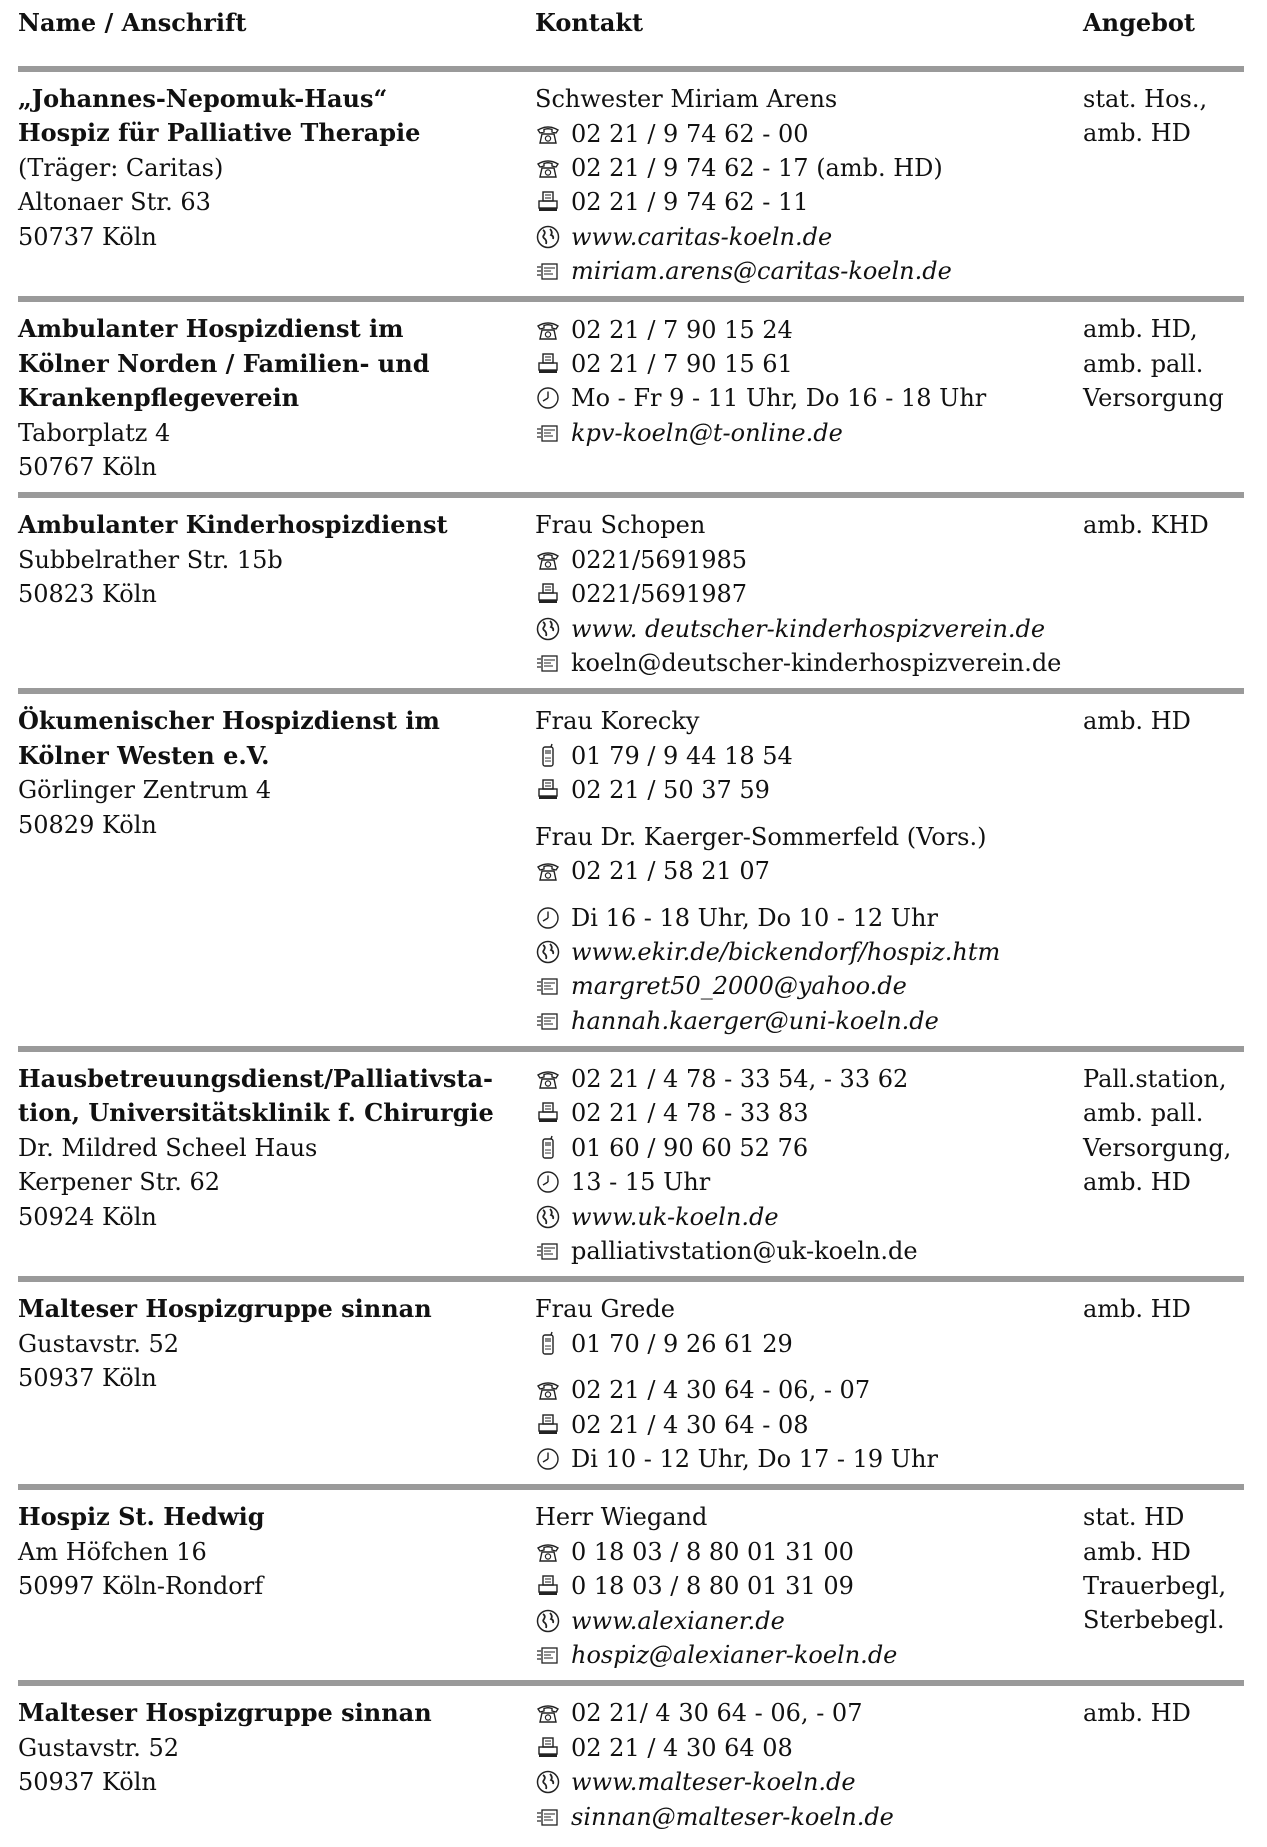 This screenshot has width=1267, height=1847. Describe the element at coordinates (87, 1378) in the screenshot. I see `address-line: 50937 Köln` at that location.